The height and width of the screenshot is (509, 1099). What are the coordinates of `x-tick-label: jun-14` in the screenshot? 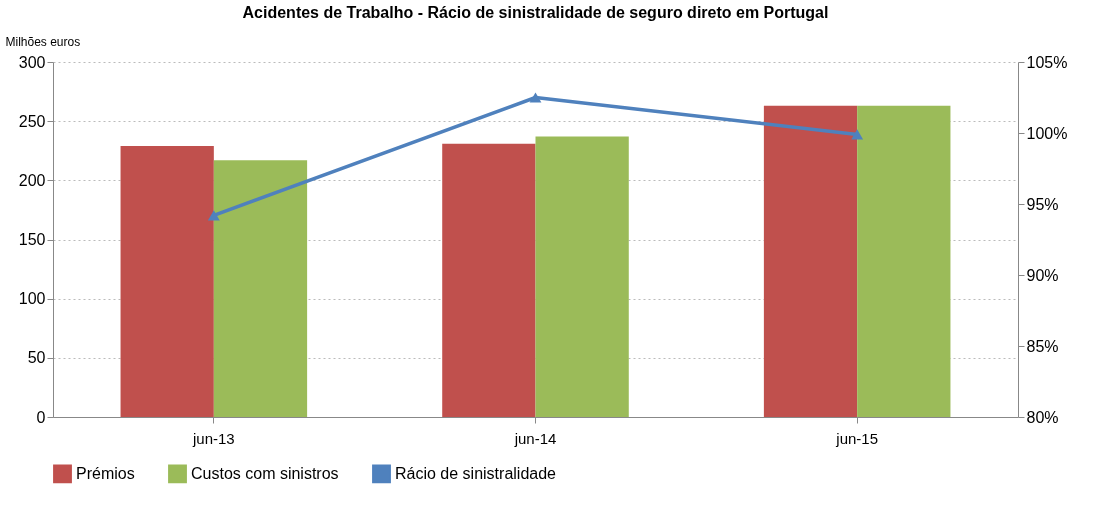 It's located at (535, 438).